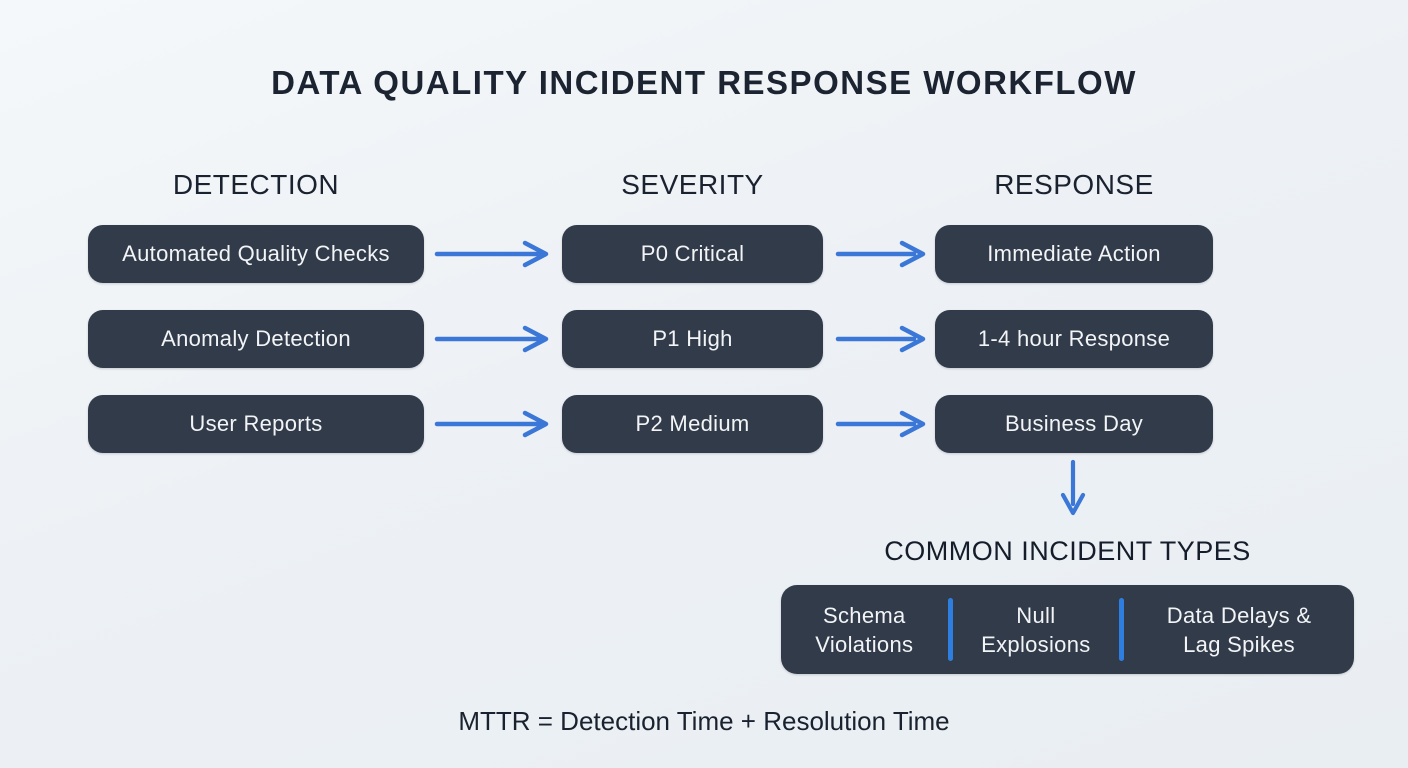  What do you see at coordinates (1036, 644) in the screenshot?
I see `incident-type-line: Explosions` at bounding box center [1036, 644].